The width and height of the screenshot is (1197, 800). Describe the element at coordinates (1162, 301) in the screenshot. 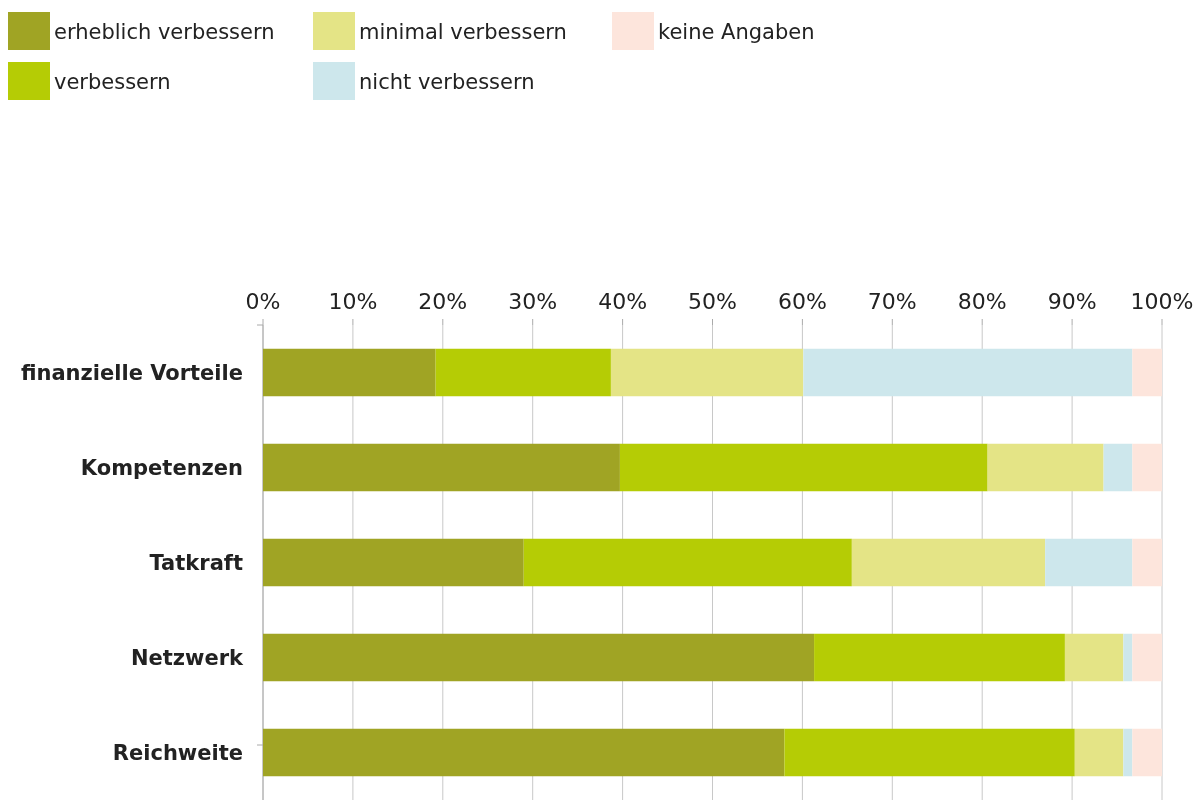

I see `x-tick-label: 100%` at that location.